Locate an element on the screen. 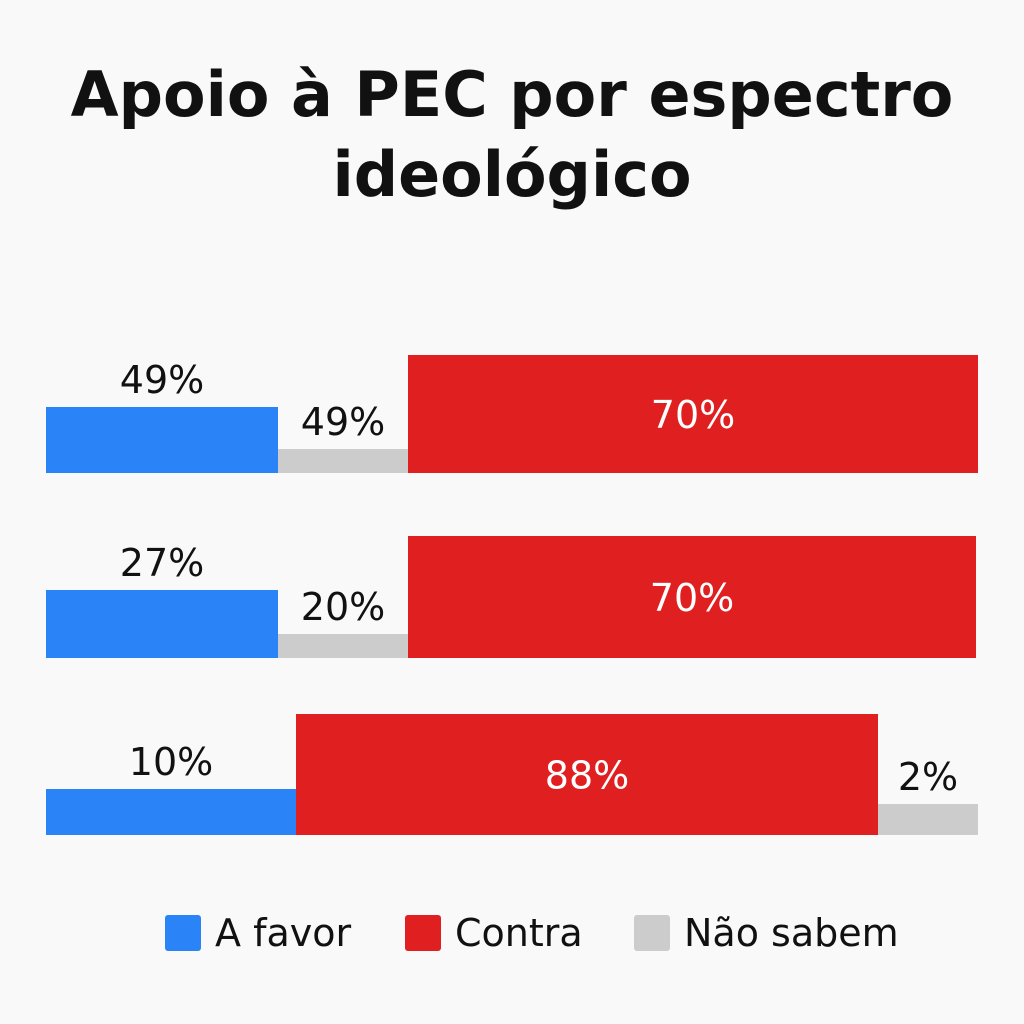 The width and height of the screenshot is (1024, 1024). legend-swatch-contra is located at coordinates (423, 933).